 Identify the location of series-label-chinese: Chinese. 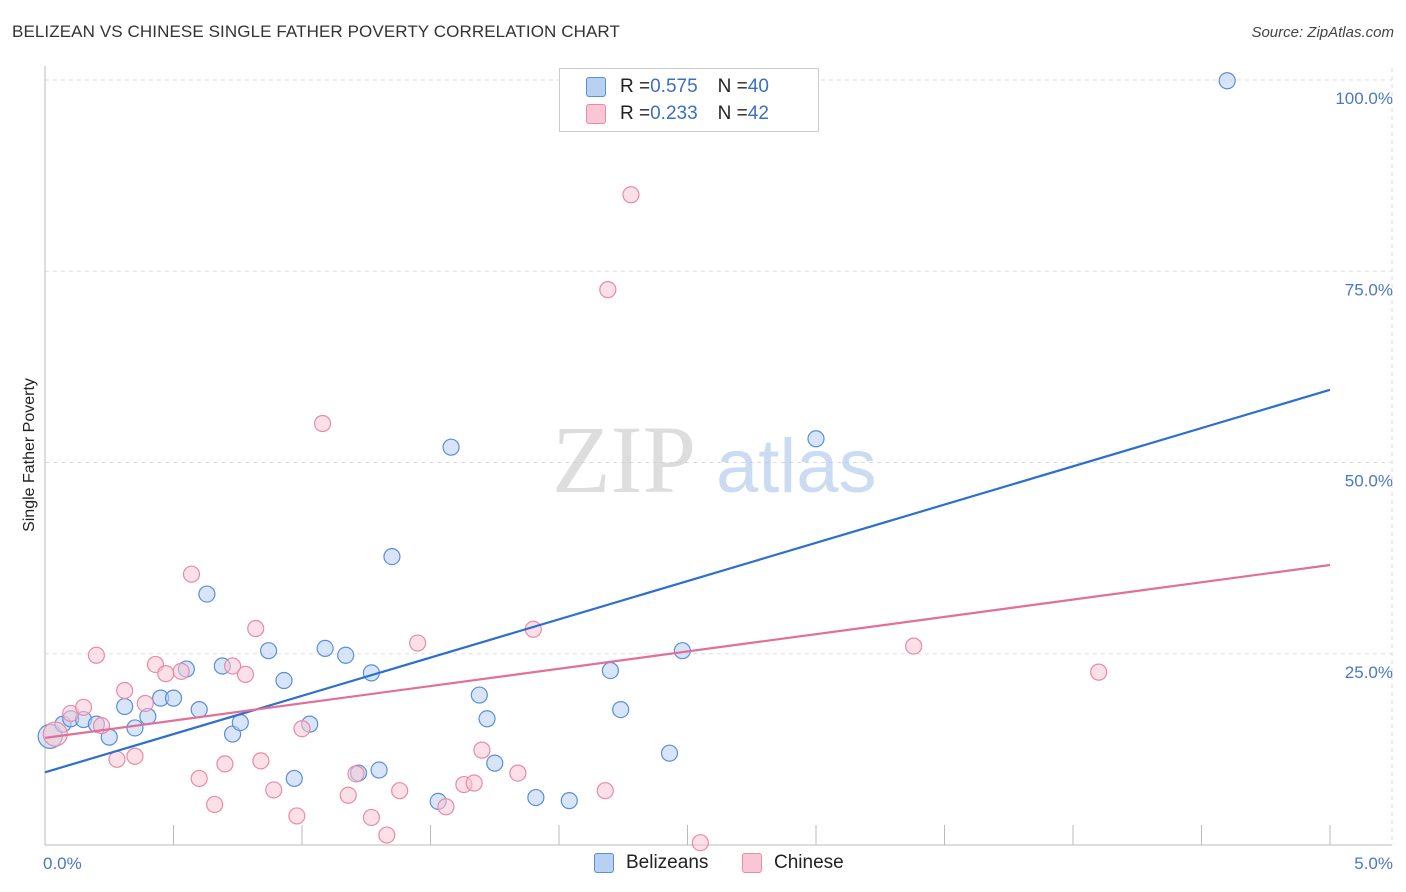
(809, 862).